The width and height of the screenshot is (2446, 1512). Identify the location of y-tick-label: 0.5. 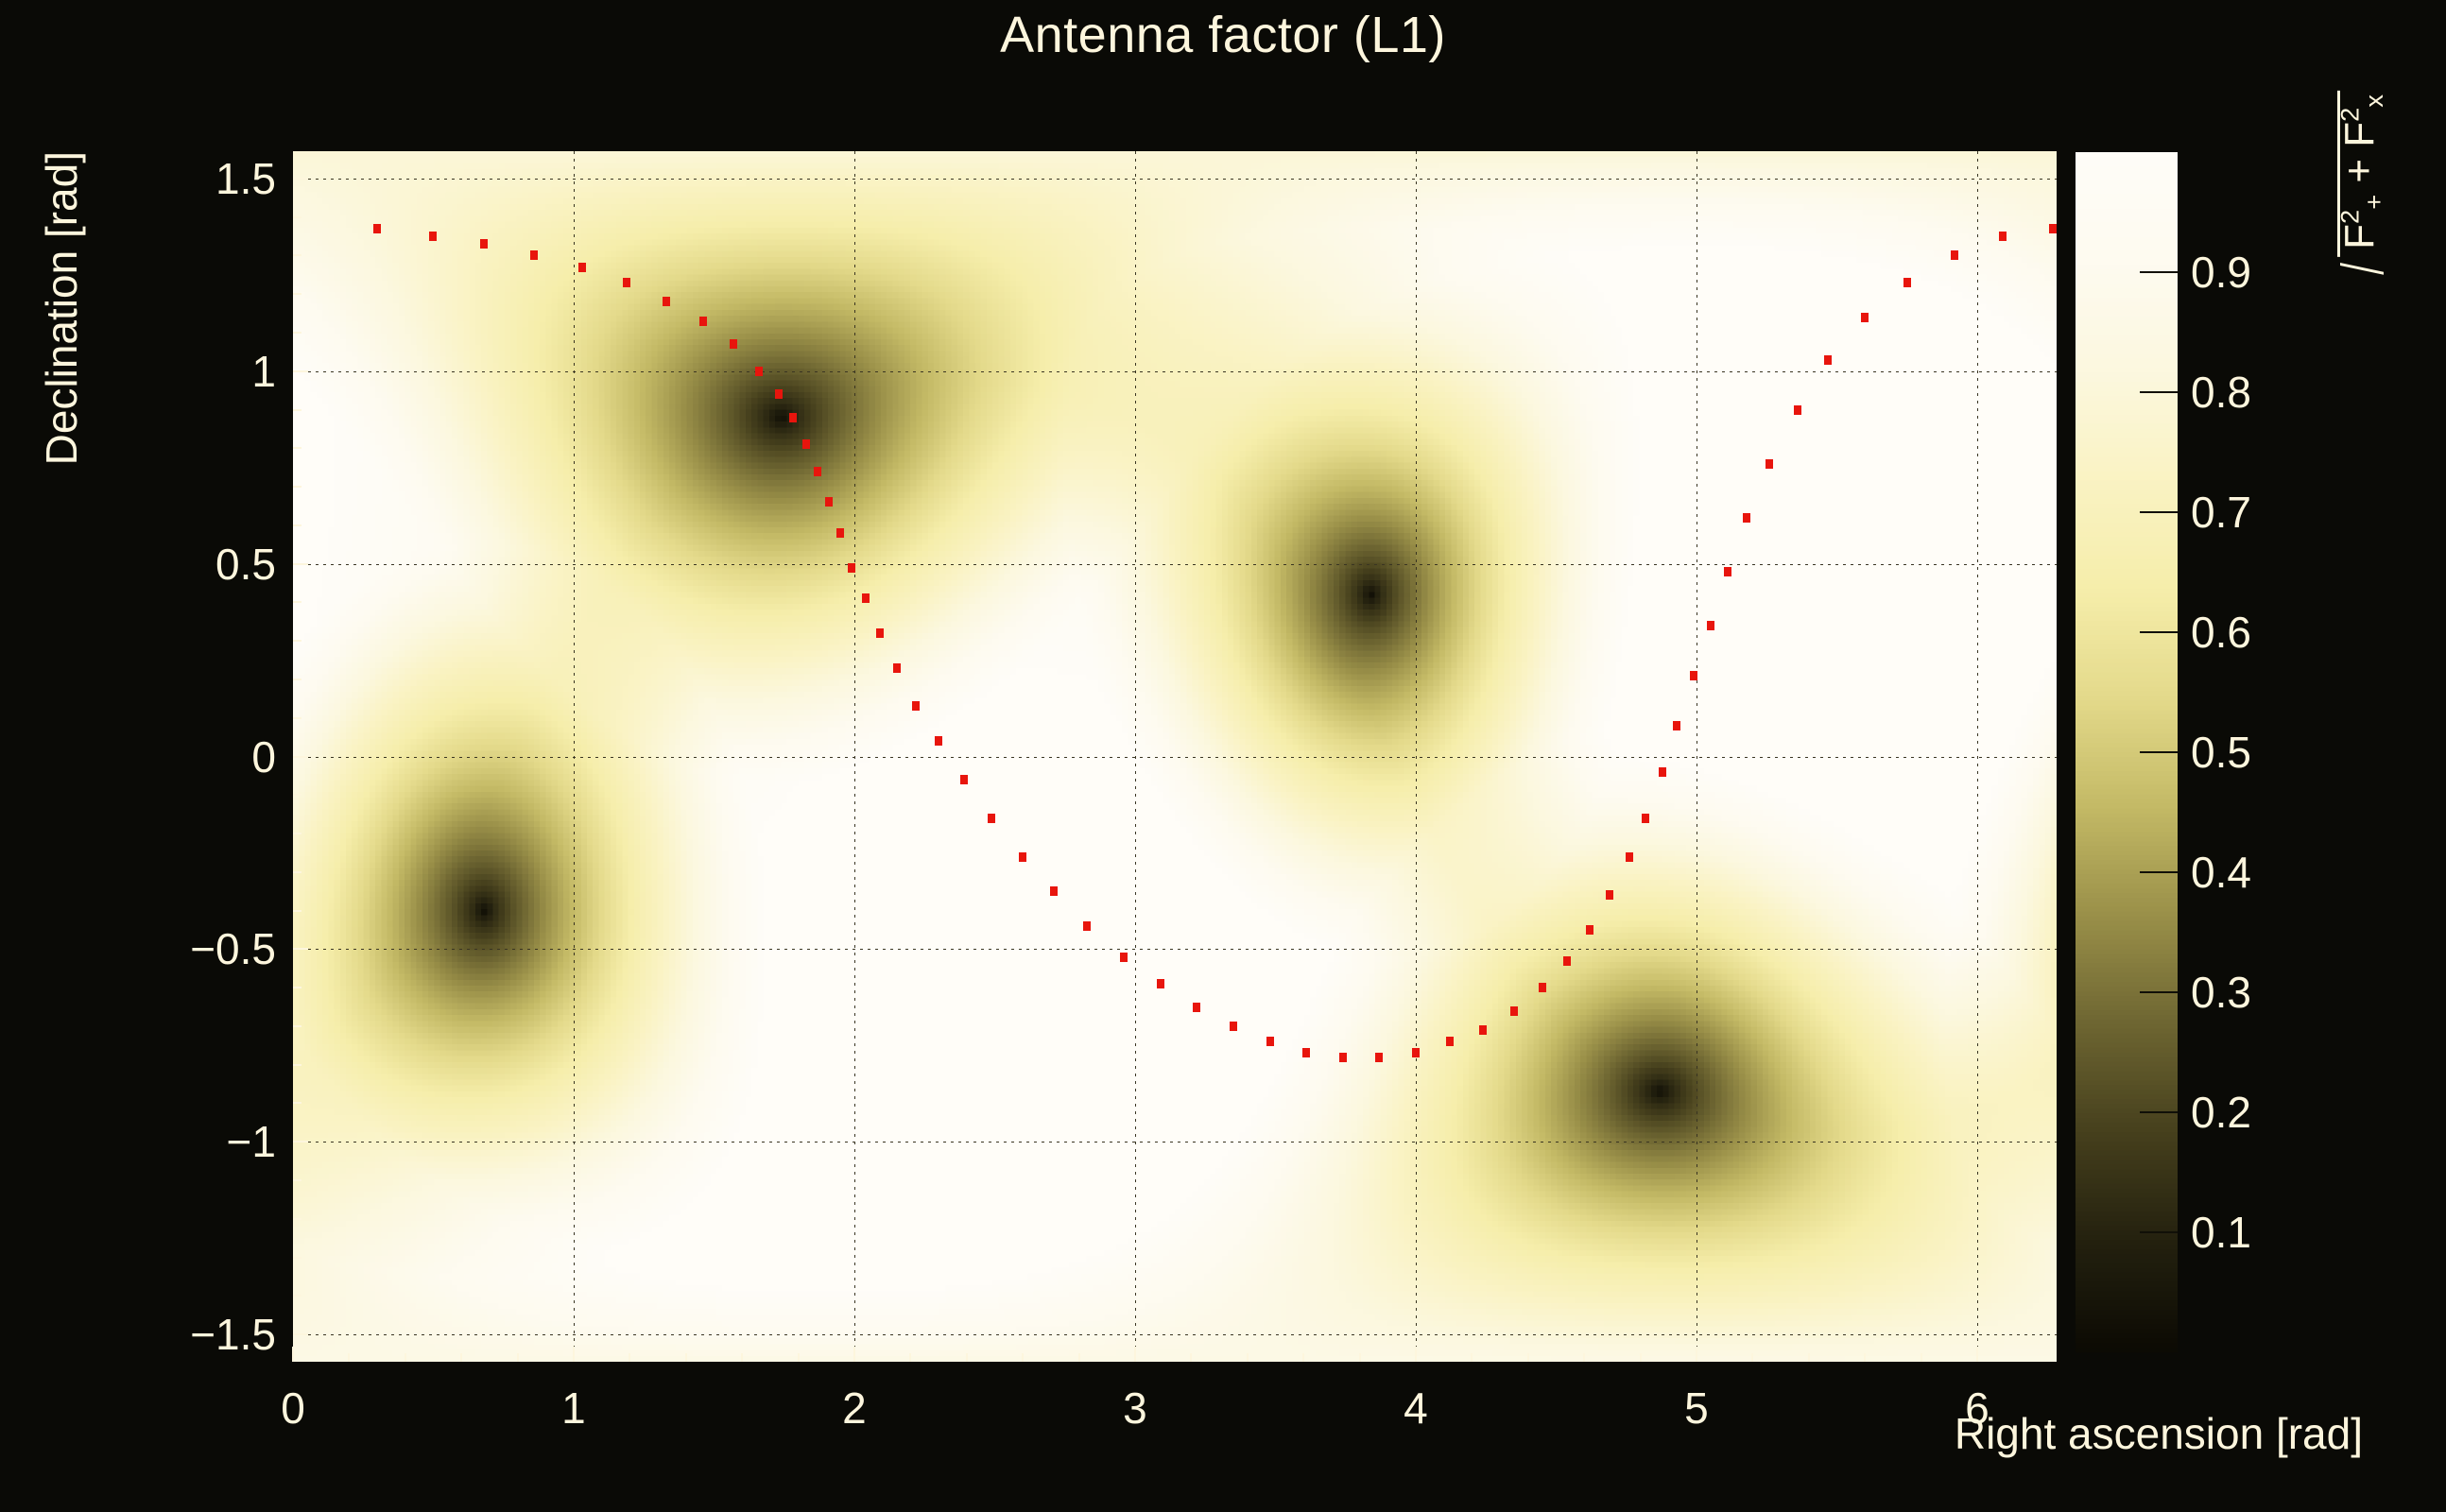
(245, 564).